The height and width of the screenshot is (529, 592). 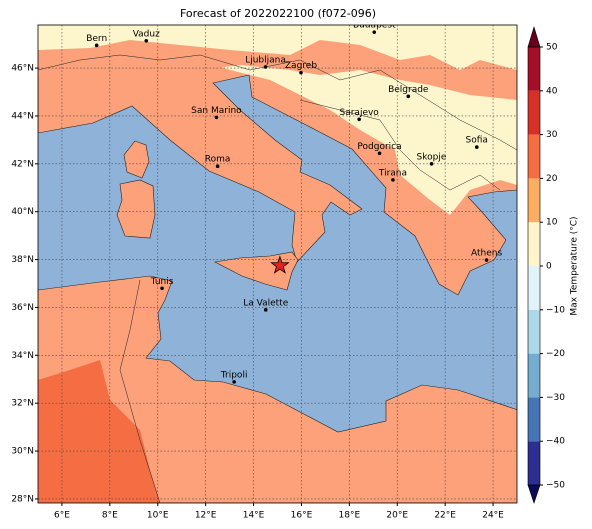 I want to click on corsica, so click(x=136, y=159).